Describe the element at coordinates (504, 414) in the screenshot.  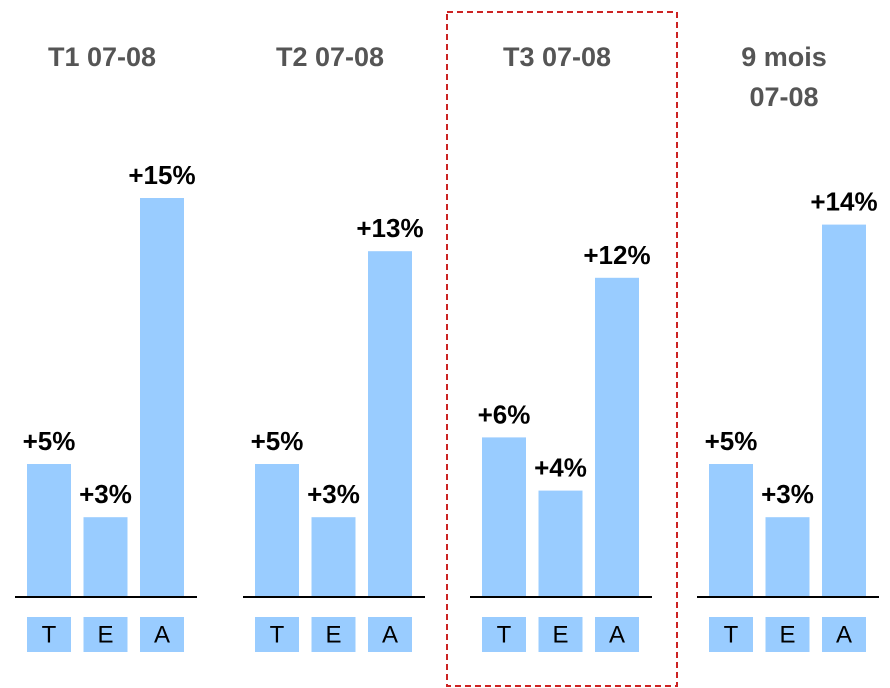
I see `value-label: +6%` at that location.